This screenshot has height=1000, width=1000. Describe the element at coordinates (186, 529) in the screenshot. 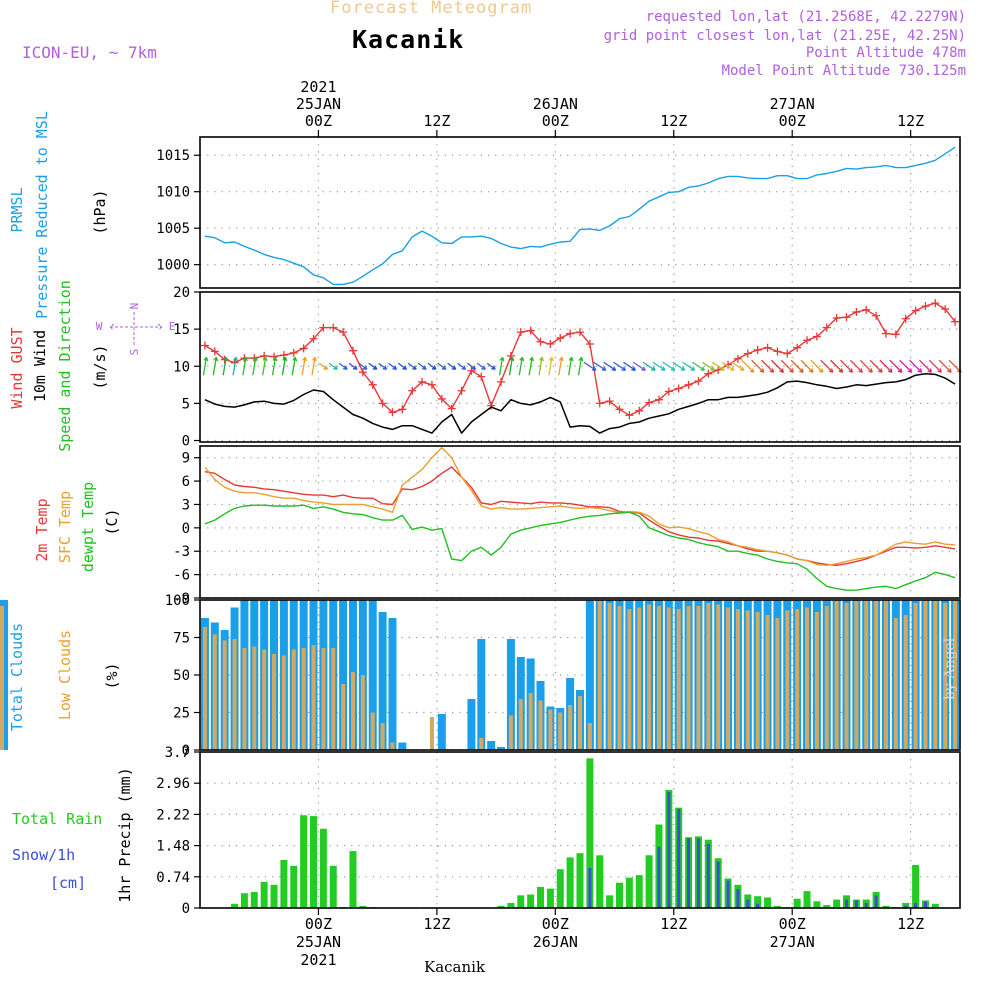

I see `temperature-ytick-label: 0` at that location.